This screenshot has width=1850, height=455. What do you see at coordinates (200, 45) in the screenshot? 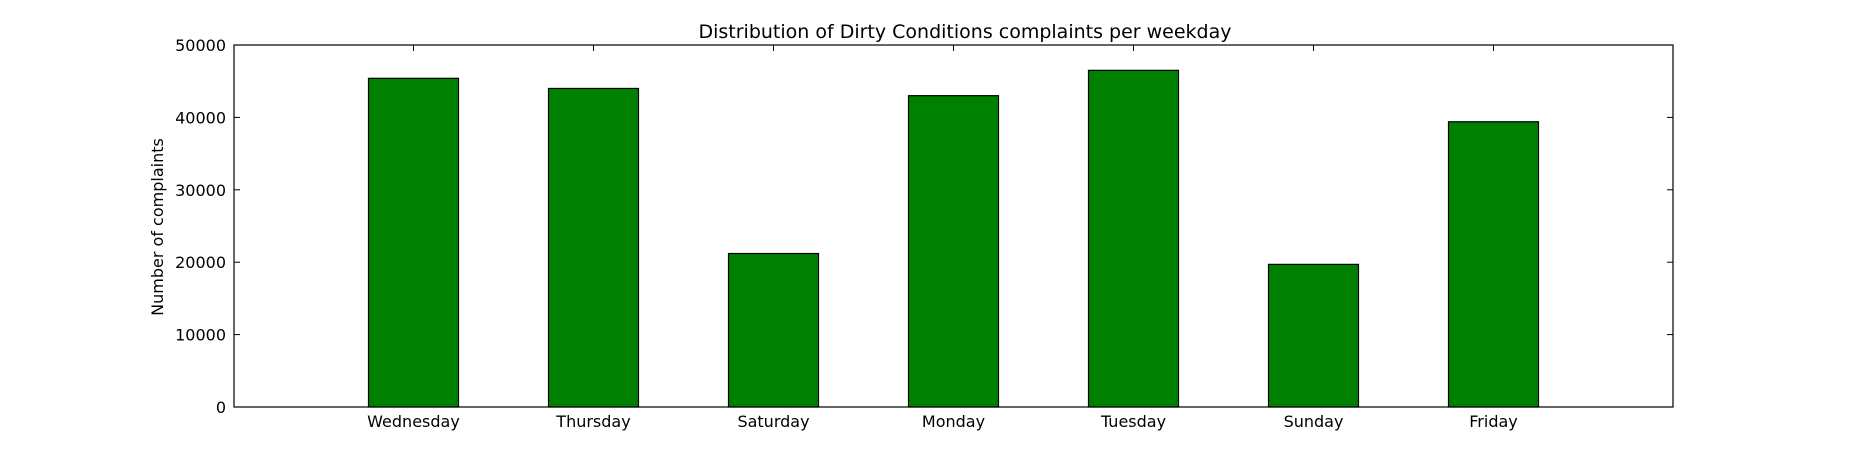
I see `y-tick-label: 50000` at bounding box center [200, 45].